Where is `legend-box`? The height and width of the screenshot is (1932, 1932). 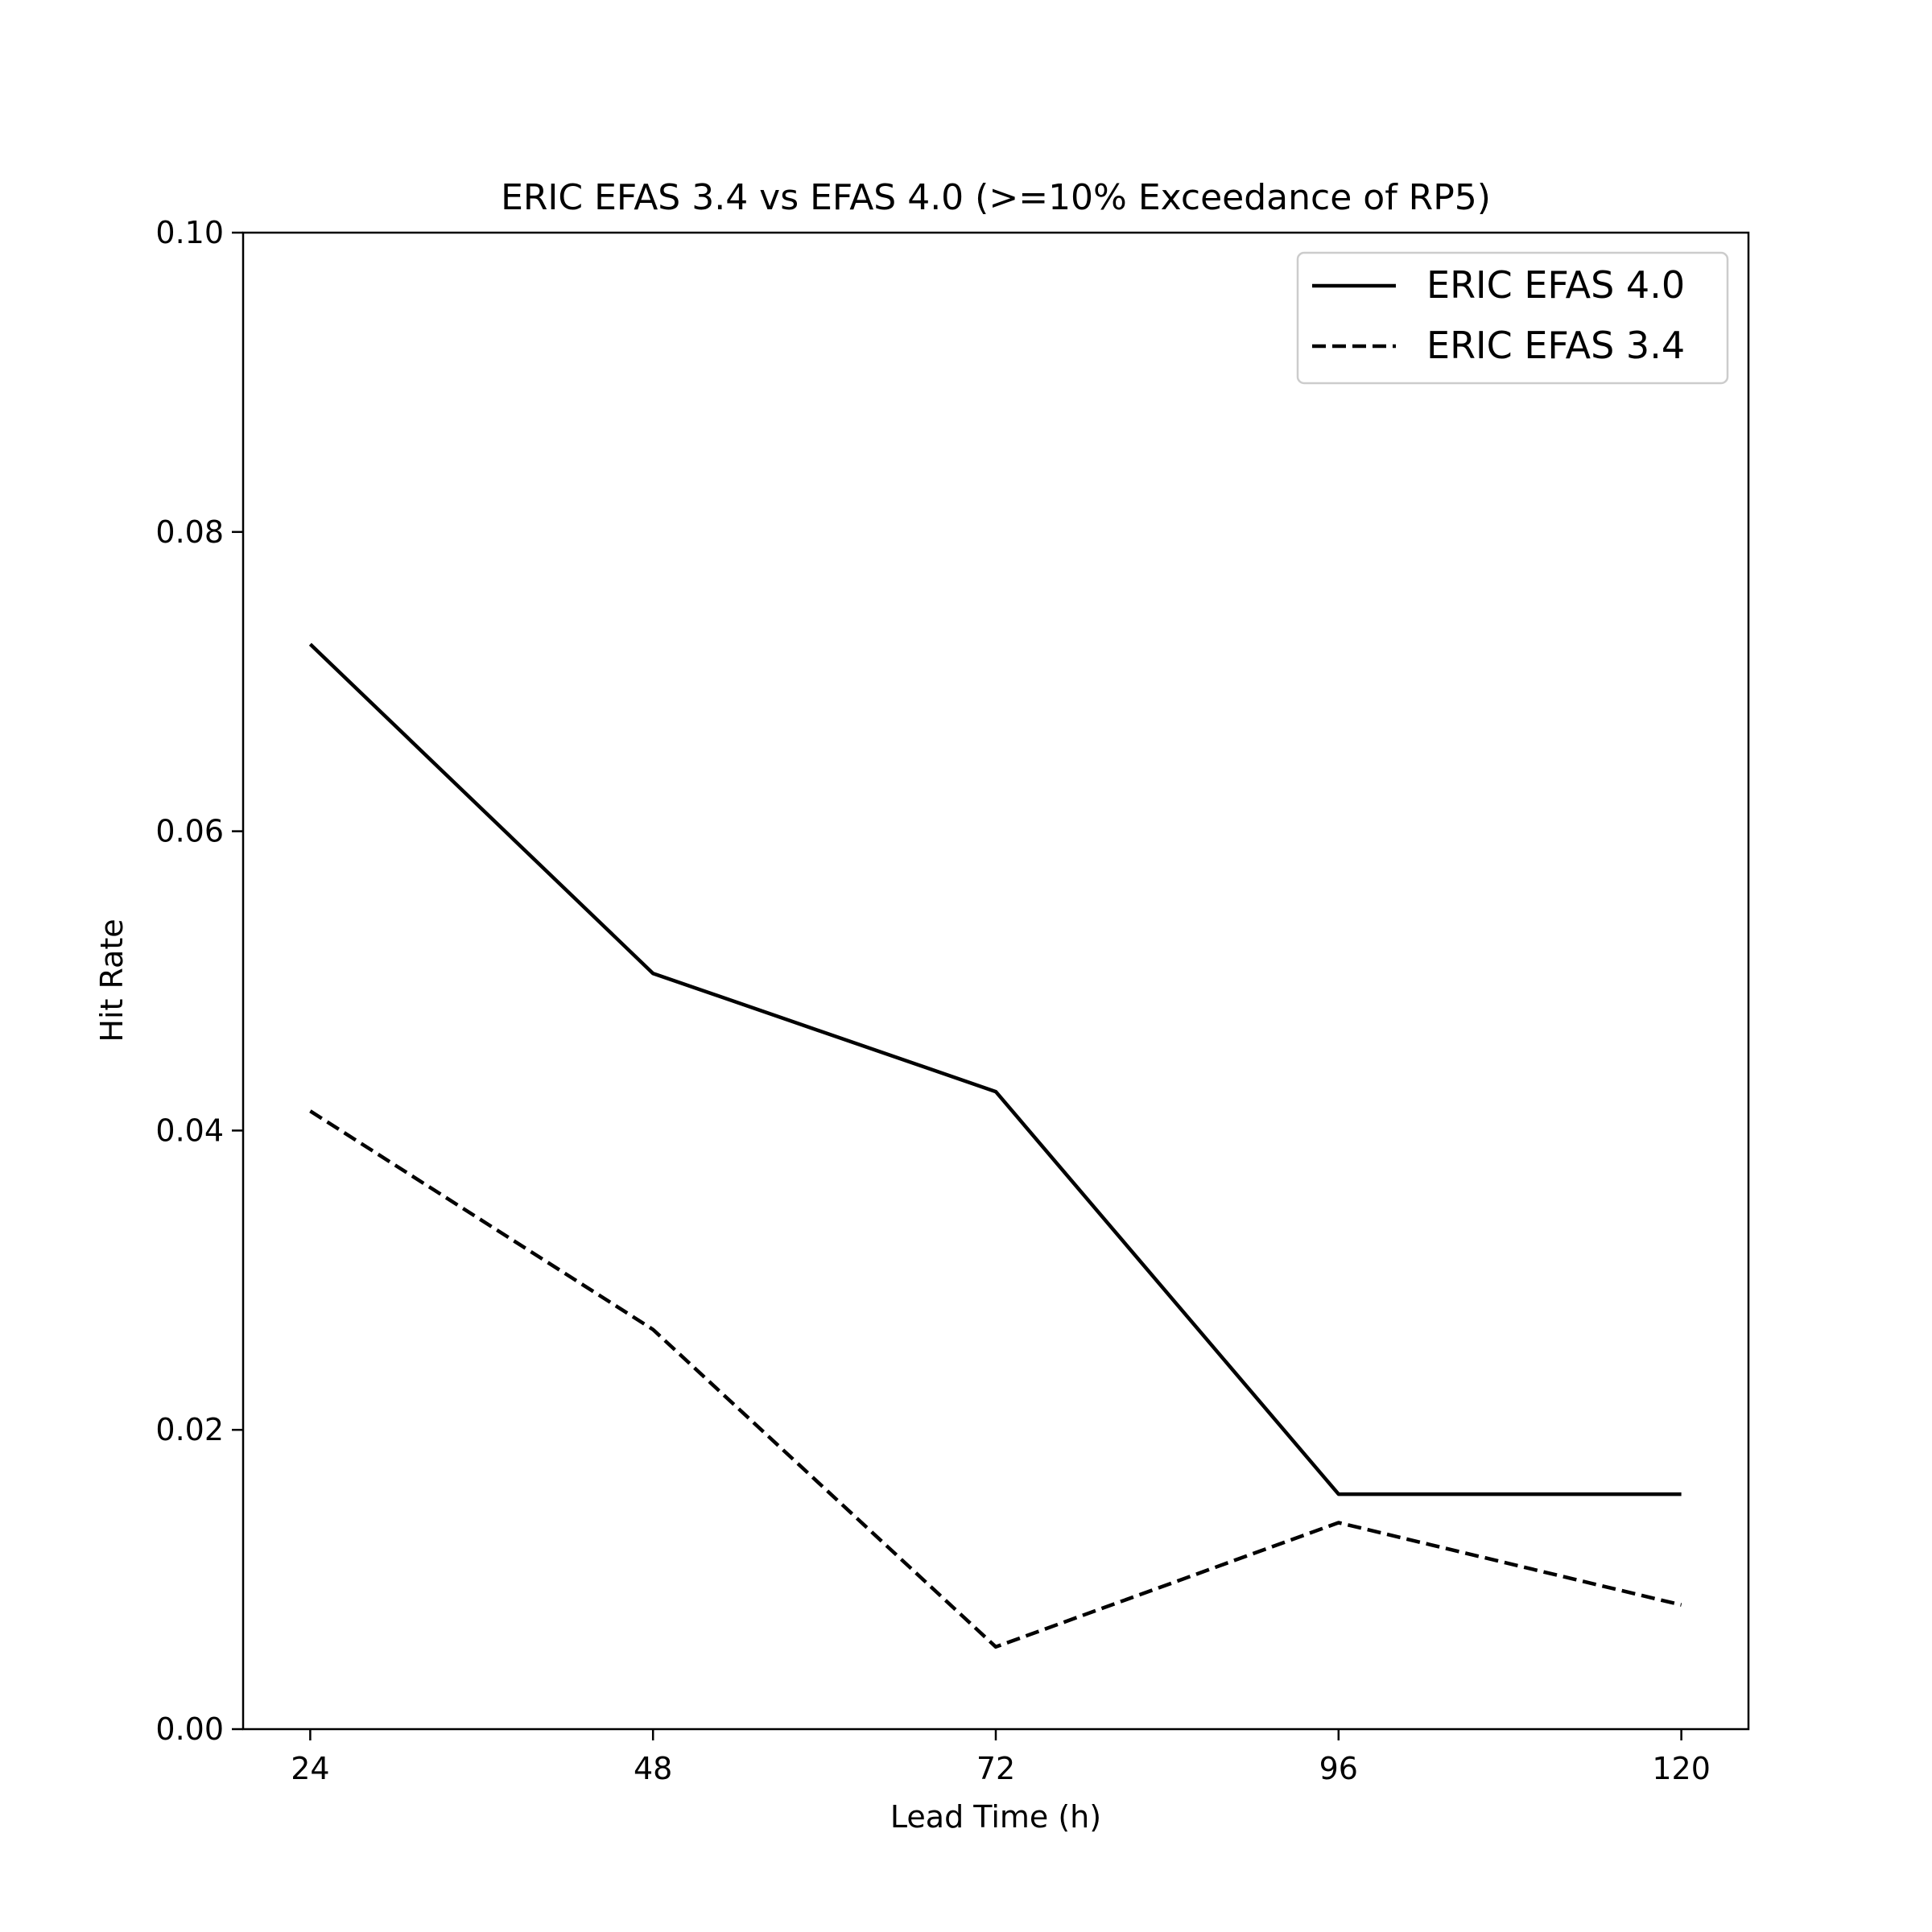
legend-box is located at coordinates (1512, 318).